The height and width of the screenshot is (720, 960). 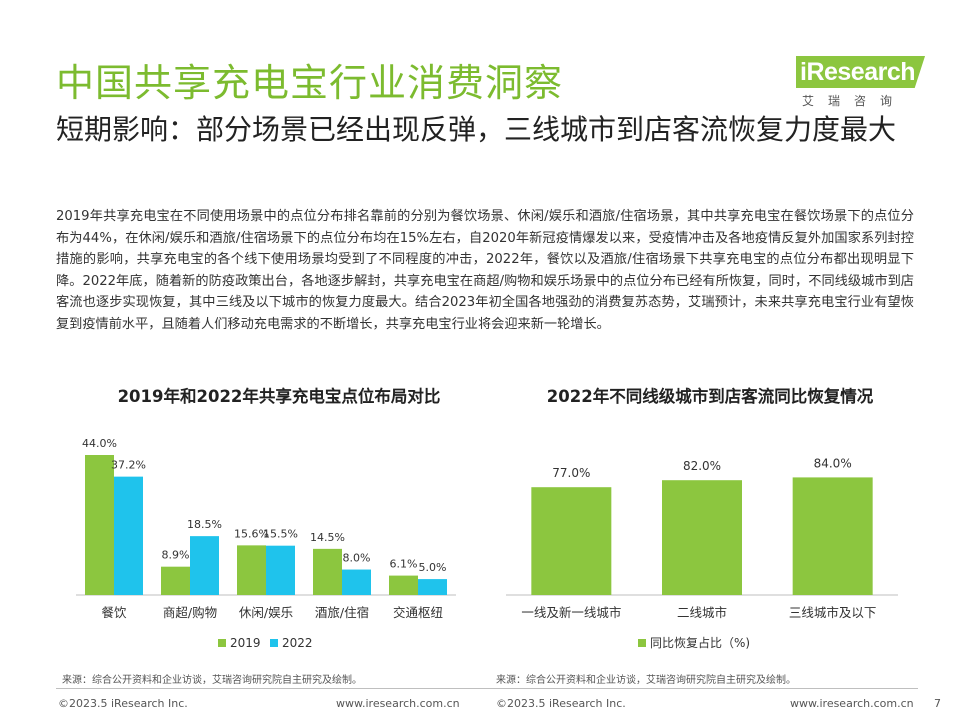 I want to click on data-label-2022-4: 5.0%, so click(x=433, y=567).